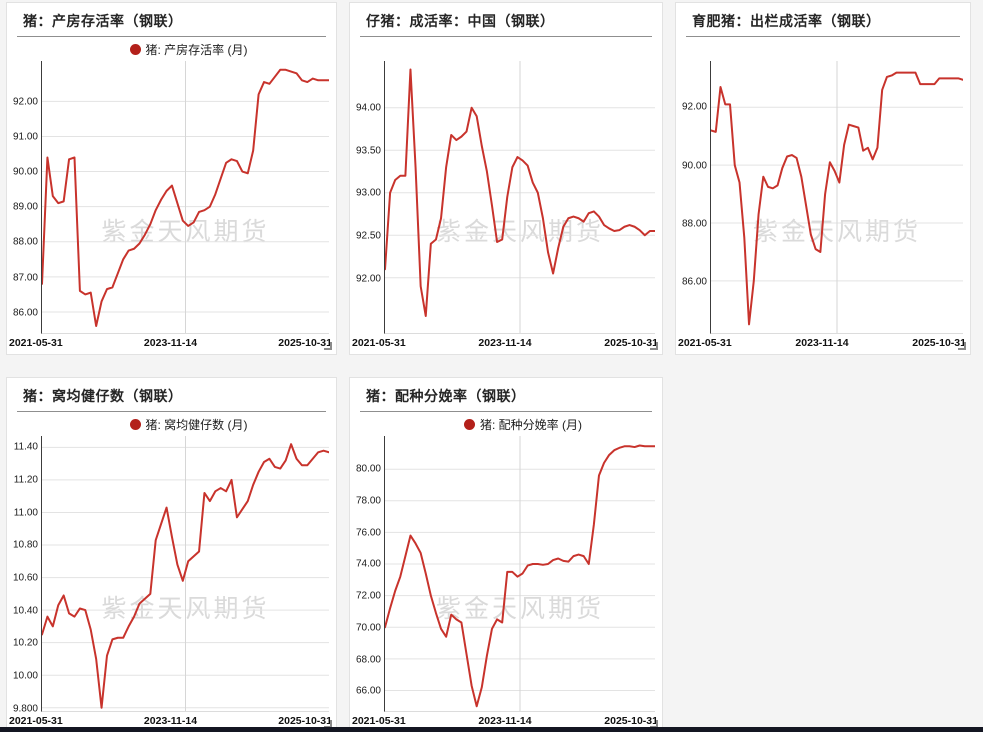 The height and width of the screenshot is (732, 983). I want to click on chart-title: 猪：产房存活率（钢联）, so click(103, 21).